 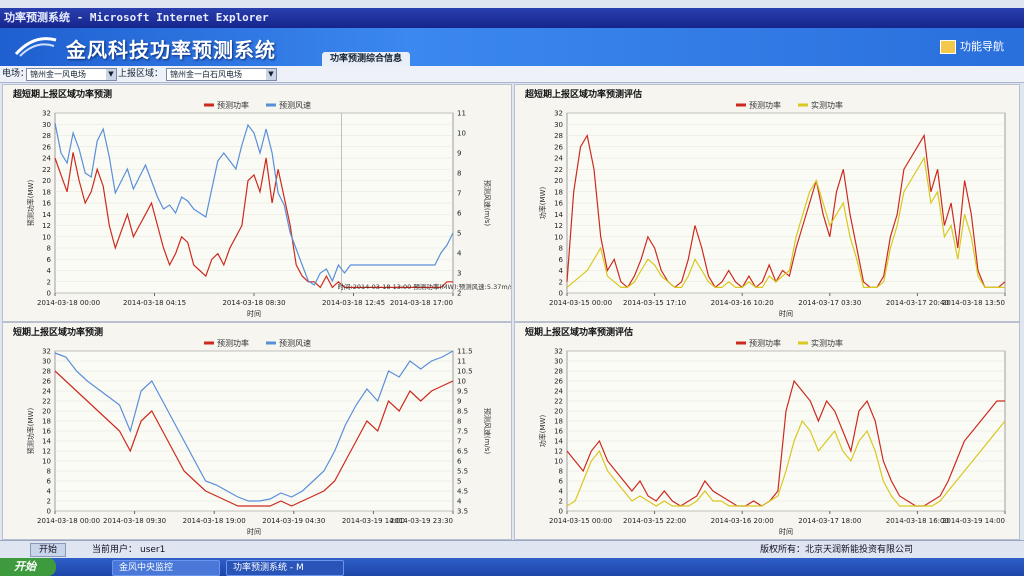 What do you see at coordinates (46, 170) in the screenshot?
I see `y-tick-label: 22` at bounding box center [46, 170].